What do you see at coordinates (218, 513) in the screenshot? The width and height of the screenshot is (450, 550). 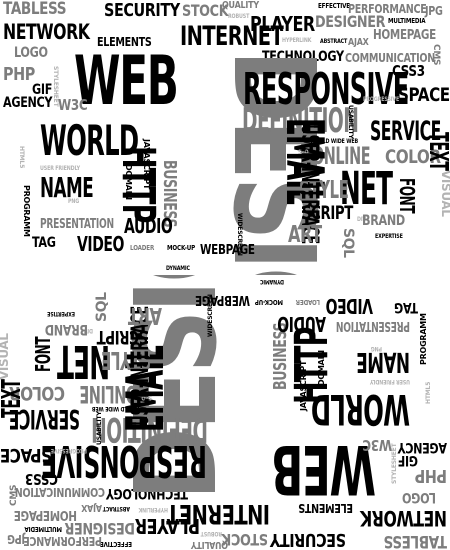 I see `cloud-word-mirrored: INTERNET` at bounding box center [218, 513].